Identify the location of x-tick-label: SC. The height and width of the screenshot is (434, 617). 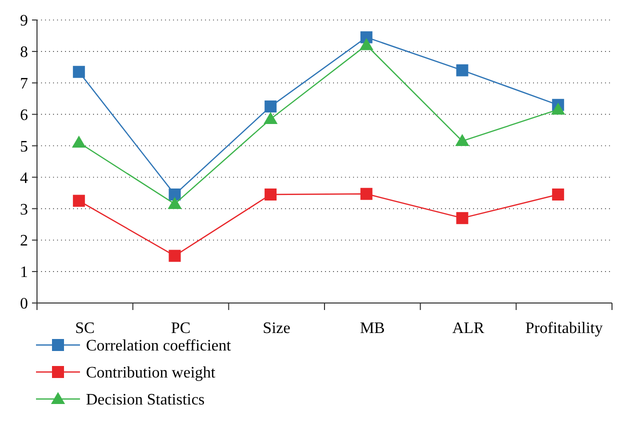
(85, 328).